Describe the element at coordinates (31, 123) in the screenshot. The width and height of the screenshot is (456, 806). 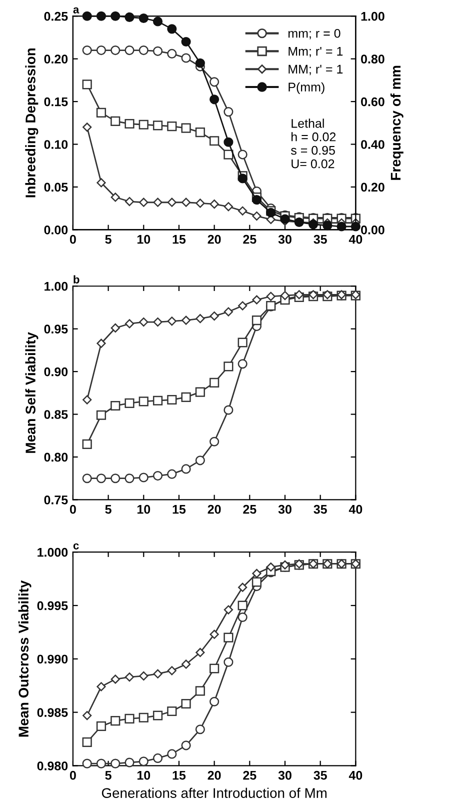
I see `y-axis-title: Inbreeding Depression` at that location.